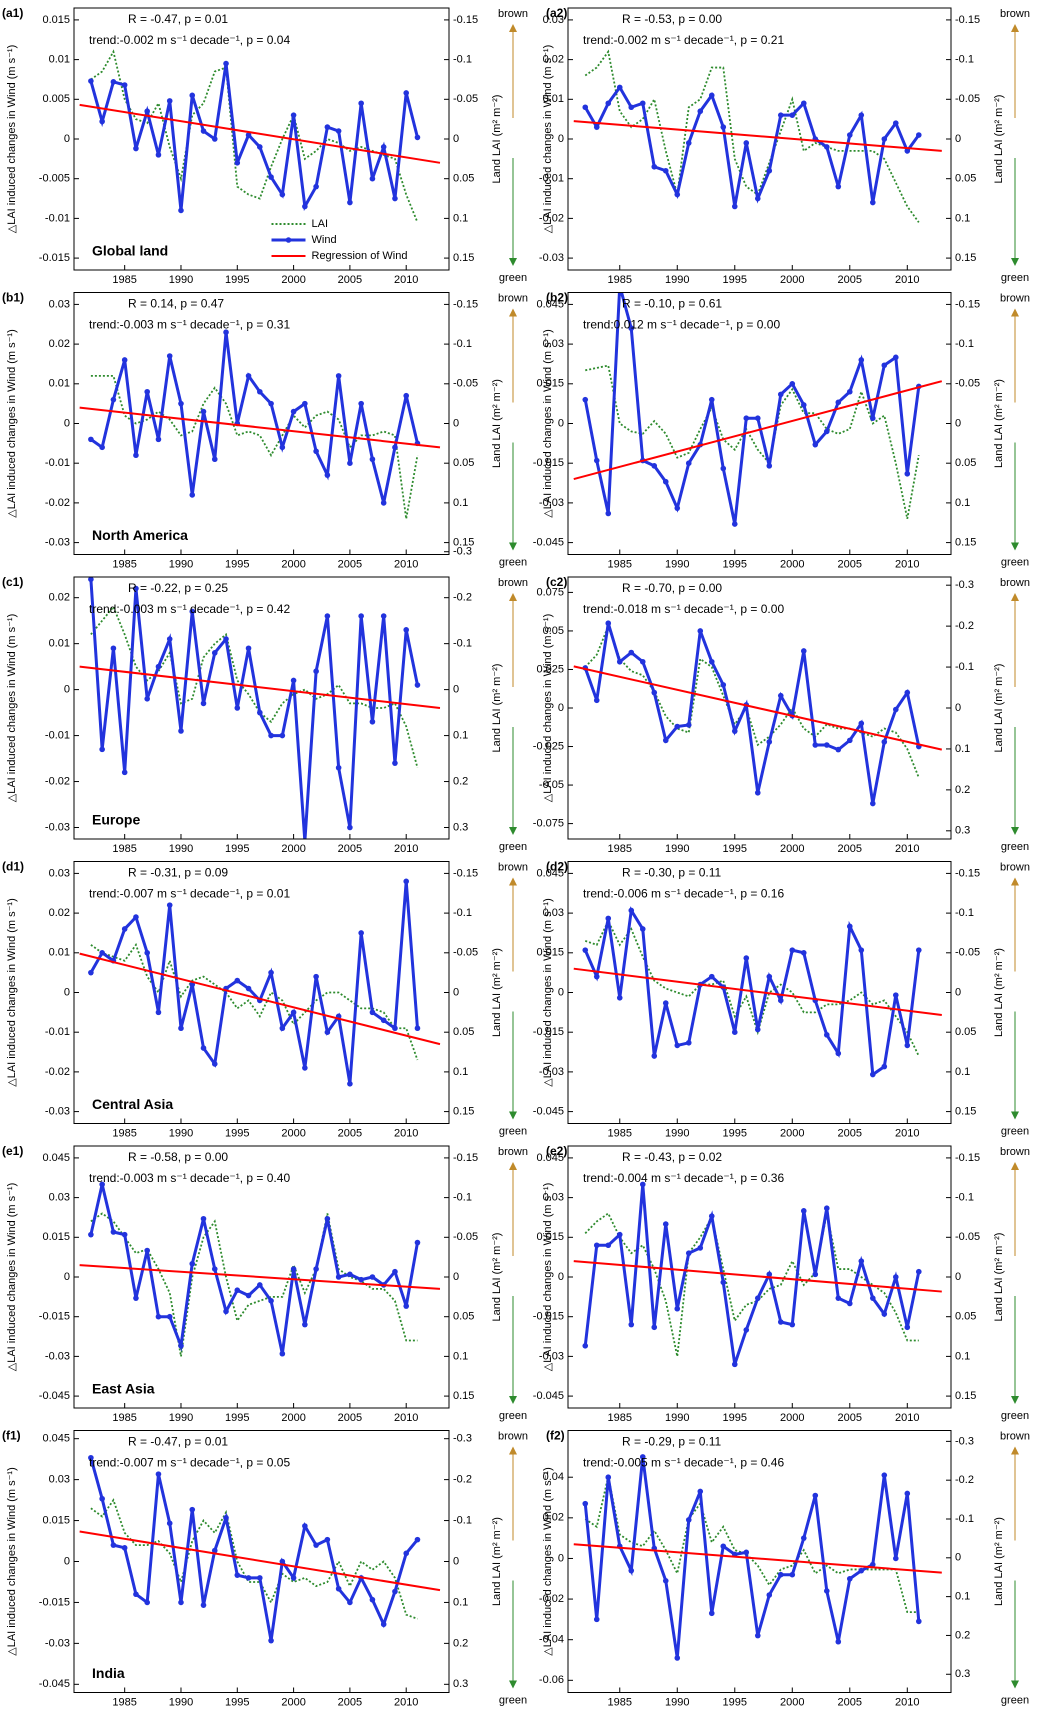 The height and width of the screenshot is (1709, 1040). I want to click on y2-tick-label: 0.3, so click(460, 827).